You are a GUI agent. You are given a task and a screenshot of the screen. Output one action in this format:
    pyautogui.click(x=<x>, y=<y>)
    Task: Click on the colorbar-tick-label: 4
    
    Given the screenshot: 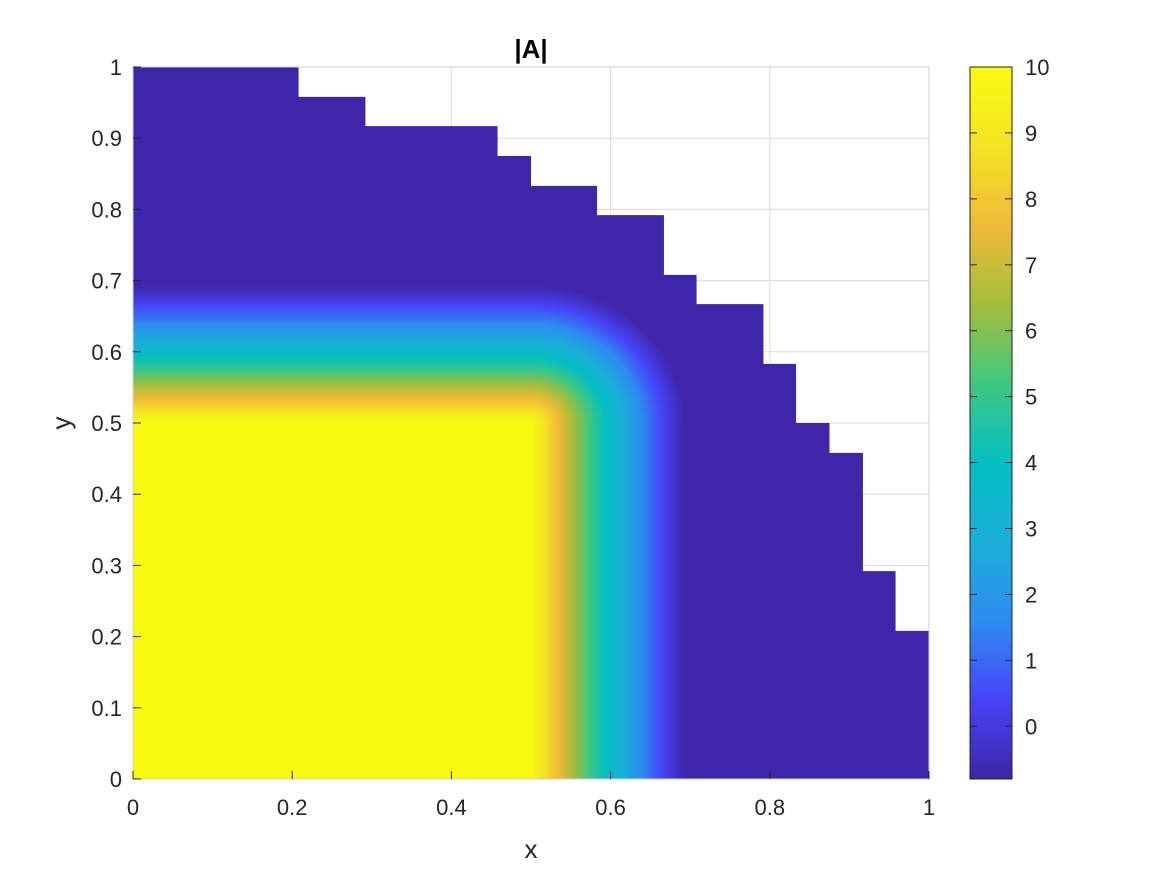 What is the action you would take?
    pyautogui.click(x=1031, y=463)
    